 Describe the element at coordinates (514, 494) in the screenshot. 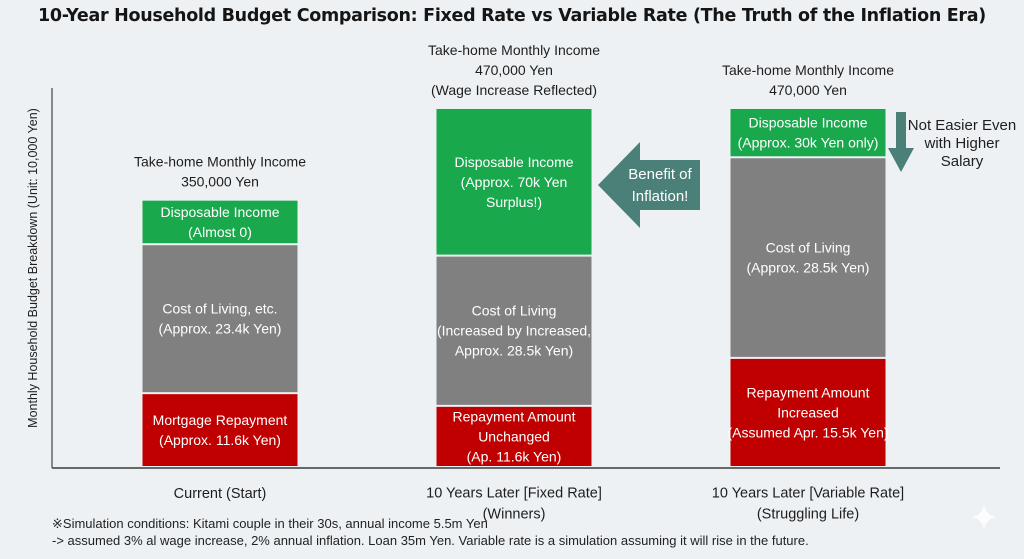

I see `x-tick-label-line: 10 Years Later [Fixed Rate]` at that location.